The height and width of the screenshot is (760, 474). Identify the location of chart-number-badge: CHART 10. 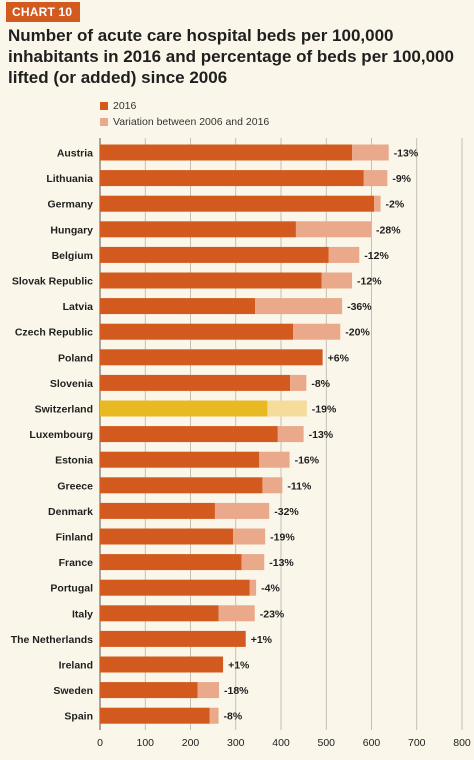
(43, 12).